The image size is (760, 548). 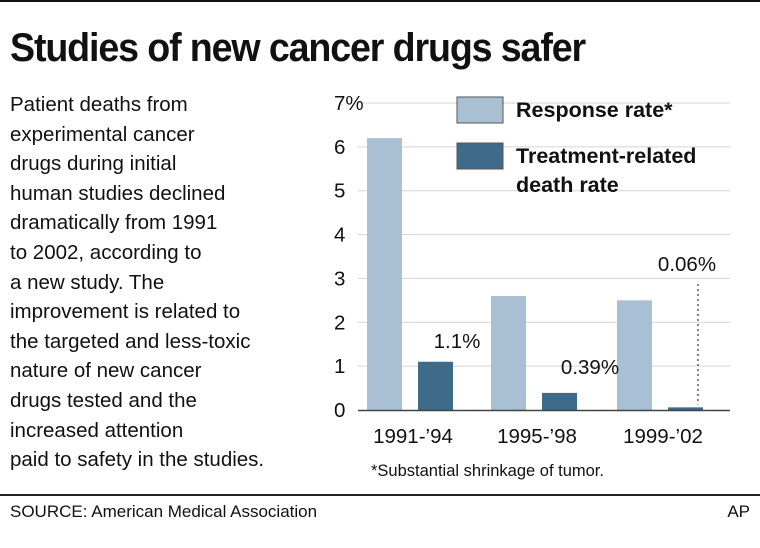 What do you see at coordinates (480, 156) in the screenshot?
I see `legend-swatch-death` at bounding box center [480, 156].